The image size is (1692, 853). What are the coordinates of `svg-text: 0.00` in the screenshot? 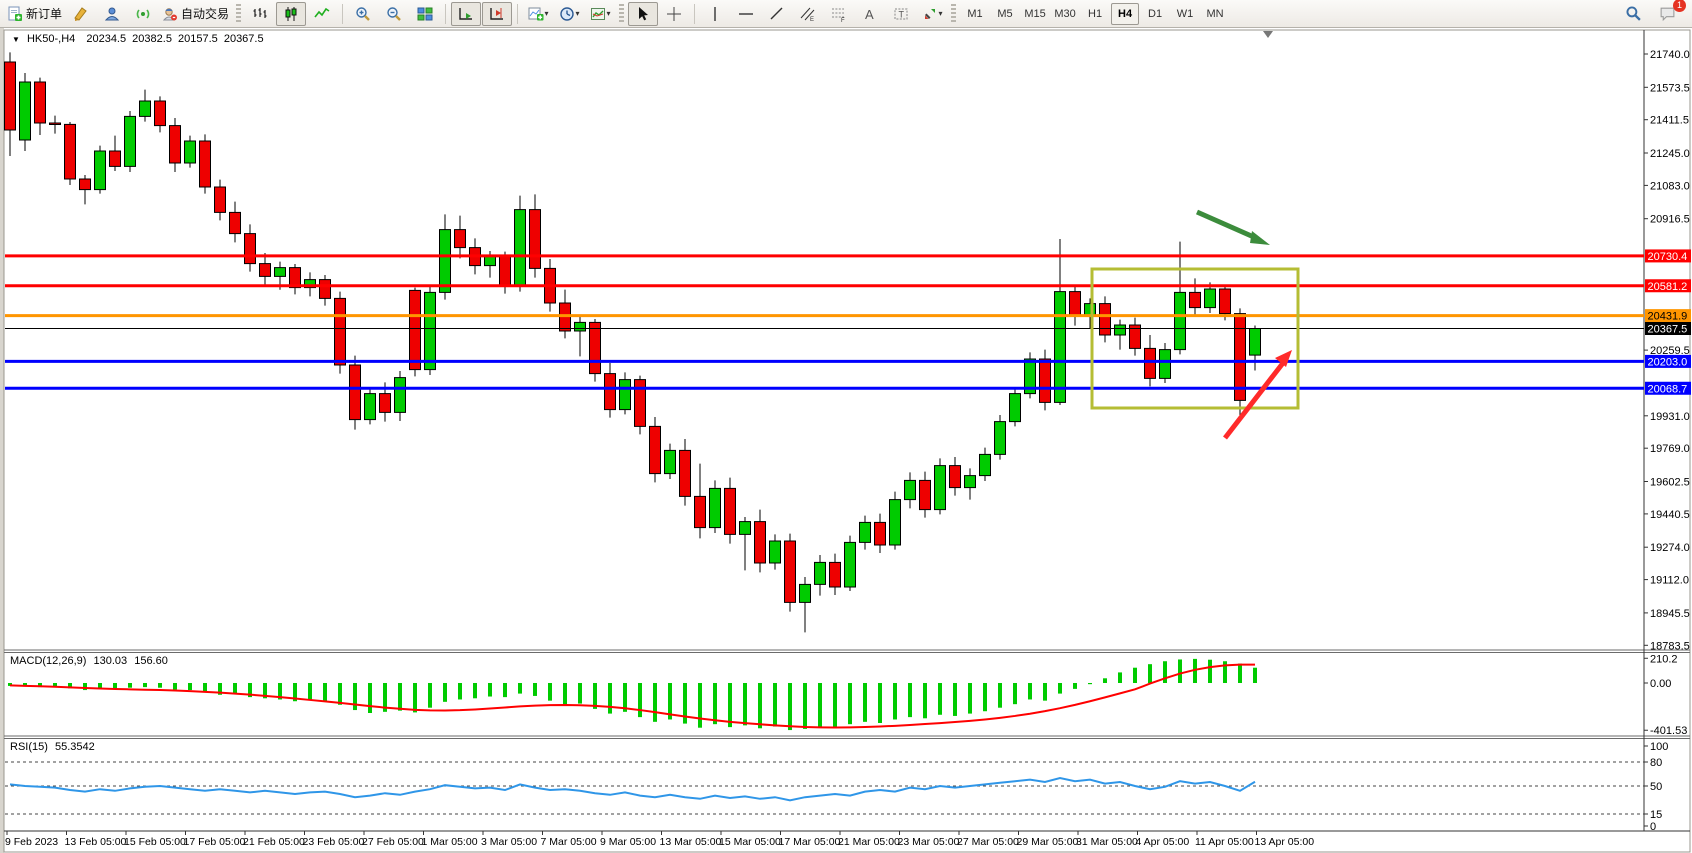 It's located at (1660, 684).